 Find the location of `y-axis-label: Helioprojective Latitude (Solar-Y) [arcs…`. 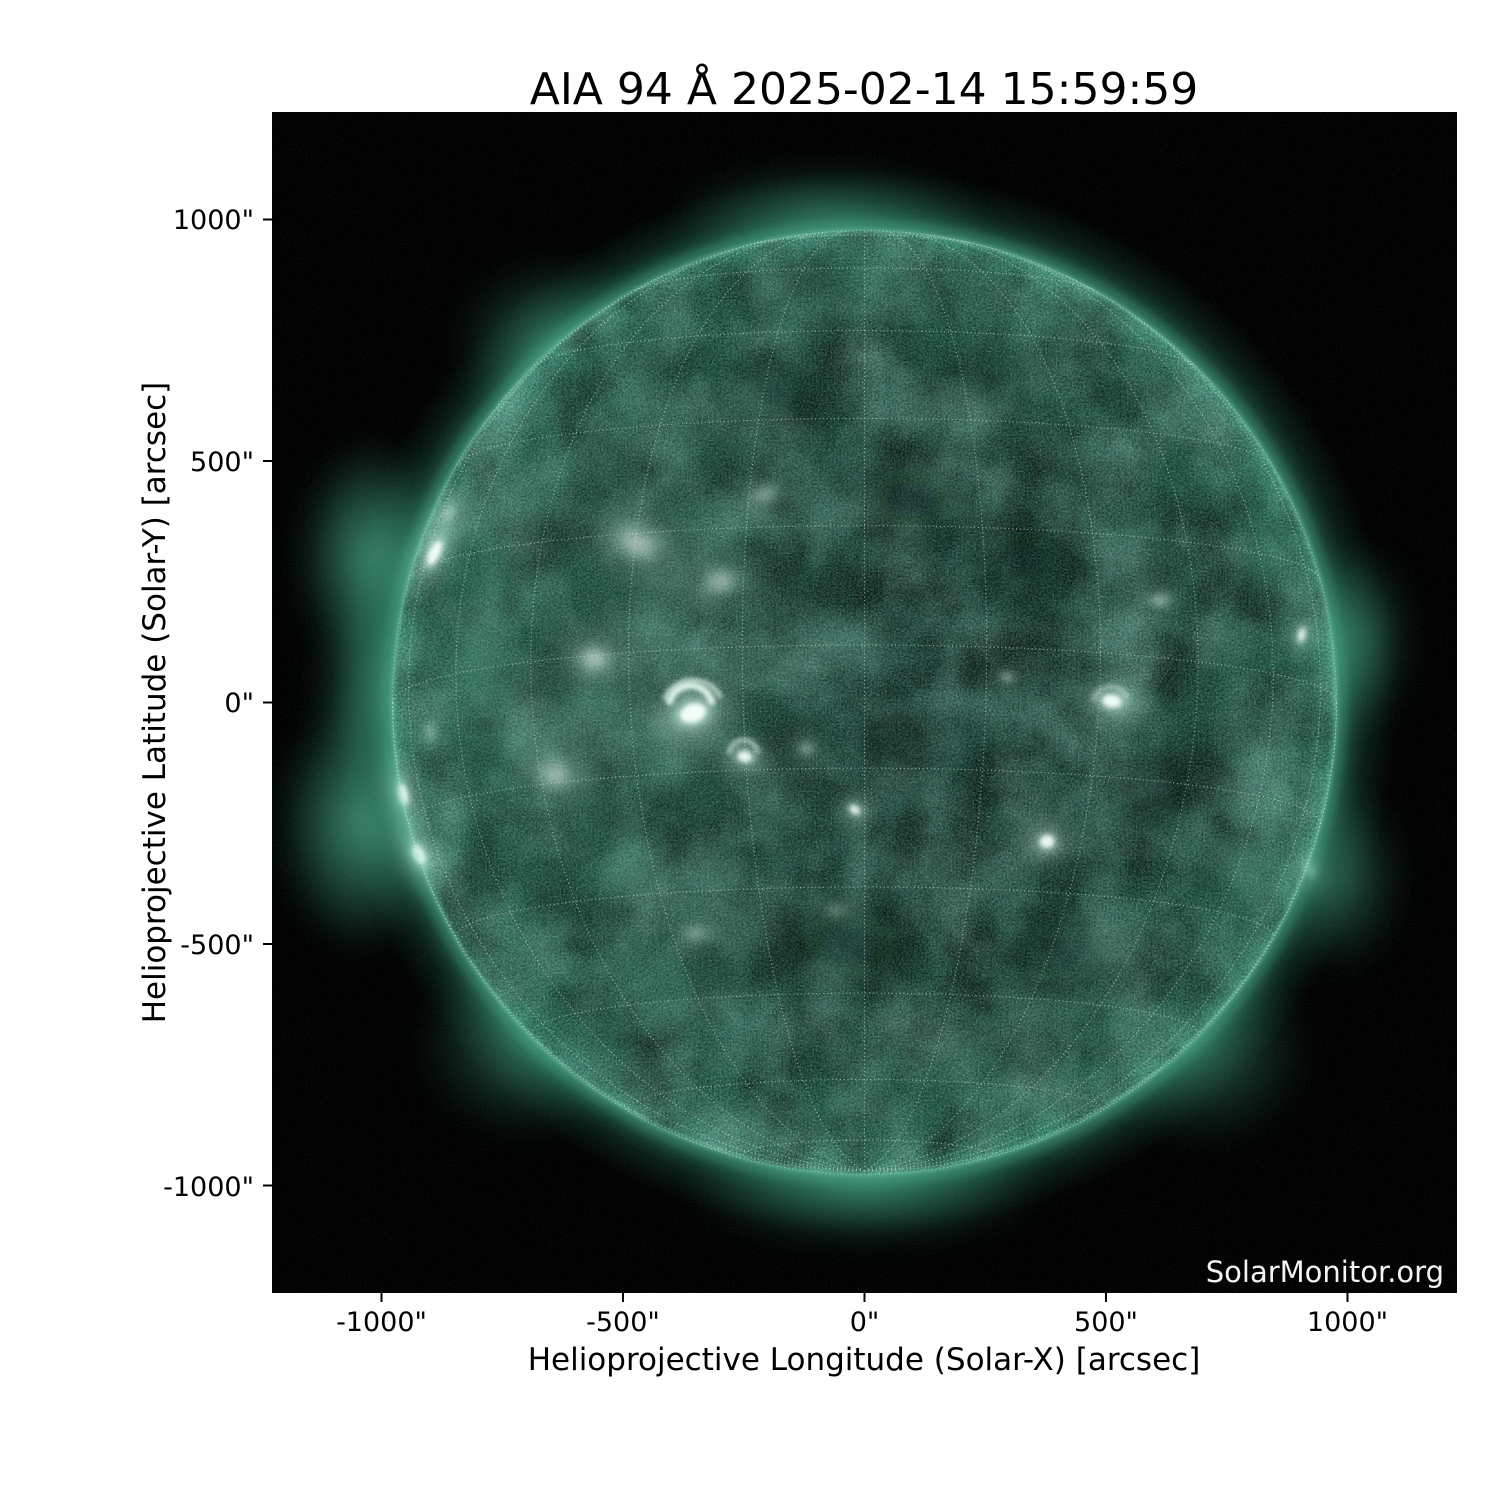

y-axis-label: Helioprojective Latitude (Solar-Y) [arcs… is located at coordinates (155, 703).